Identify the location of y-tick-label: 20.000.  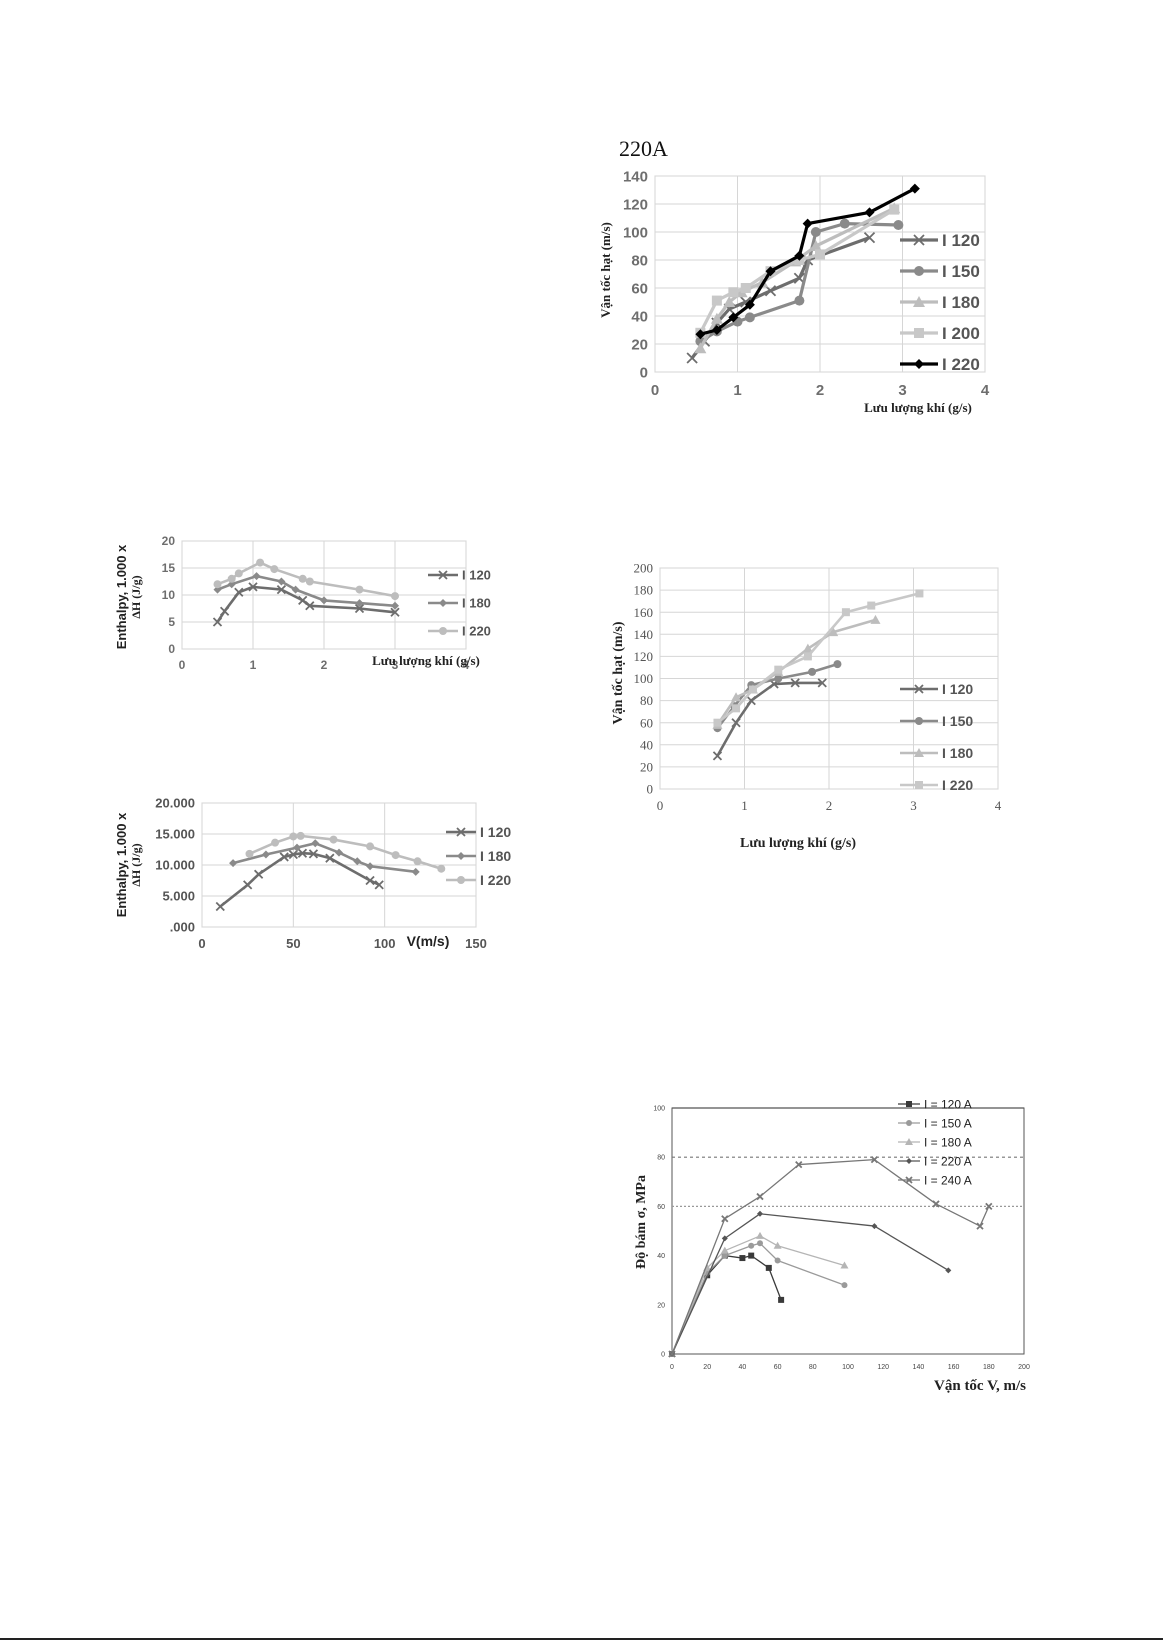
(175, 803).